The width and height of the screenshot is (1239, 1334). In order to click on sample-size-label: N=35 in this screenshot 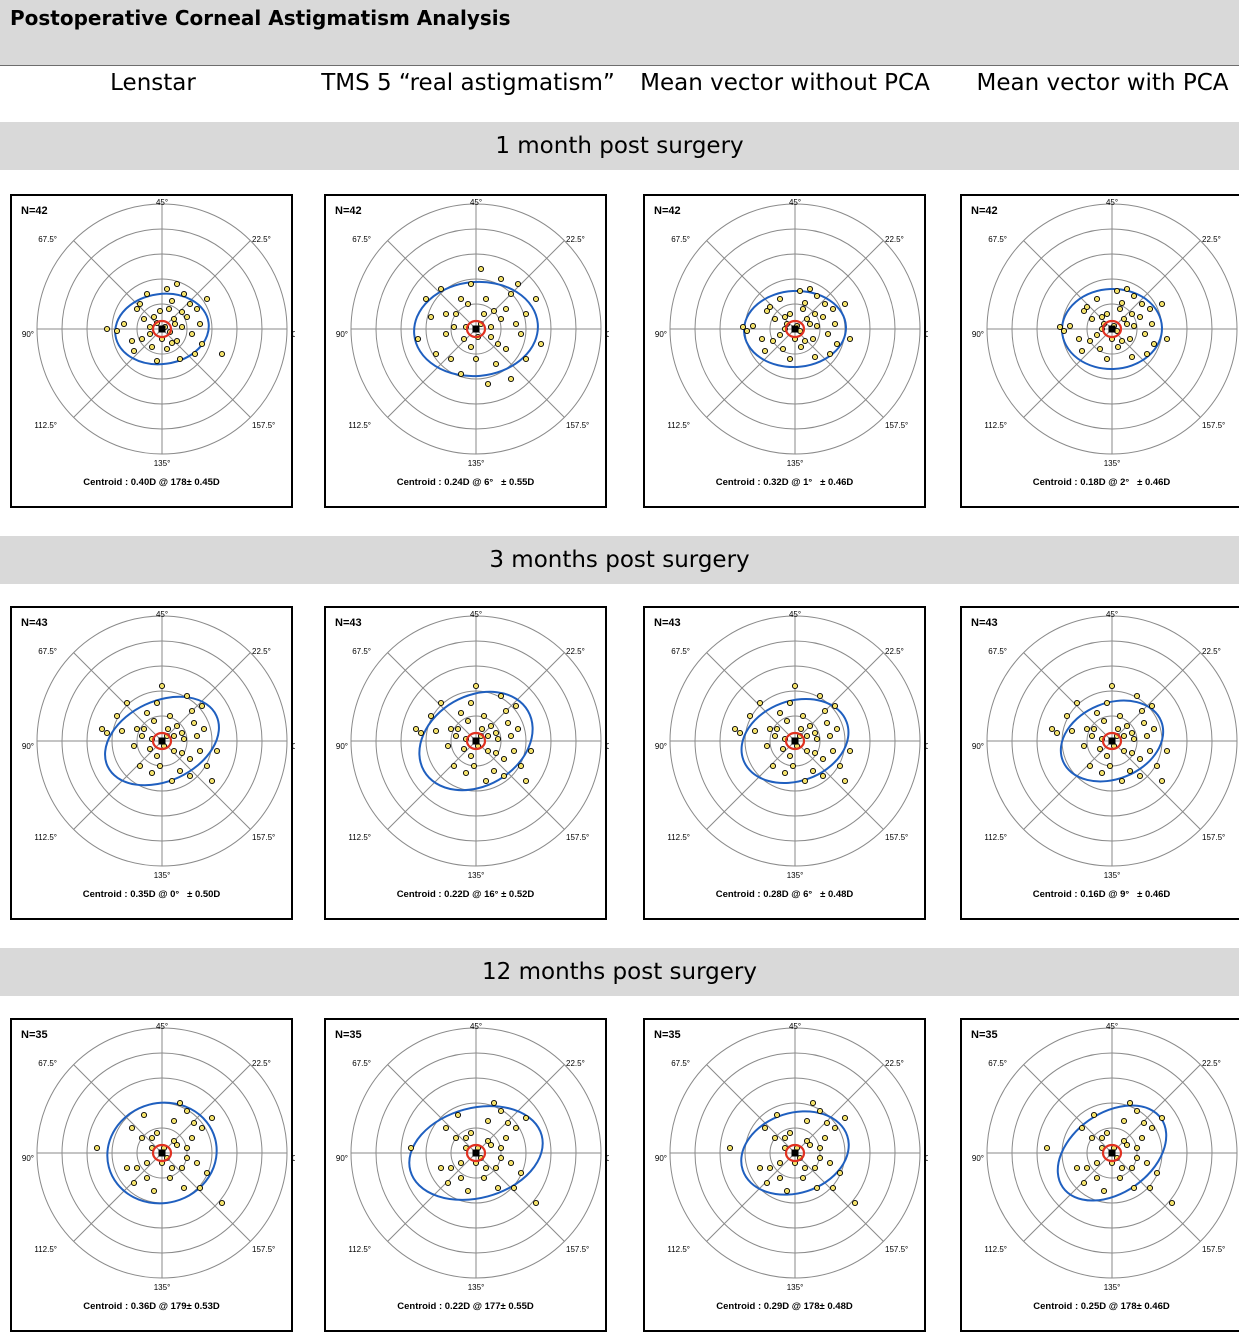, I will do `click(667, 1035)`.